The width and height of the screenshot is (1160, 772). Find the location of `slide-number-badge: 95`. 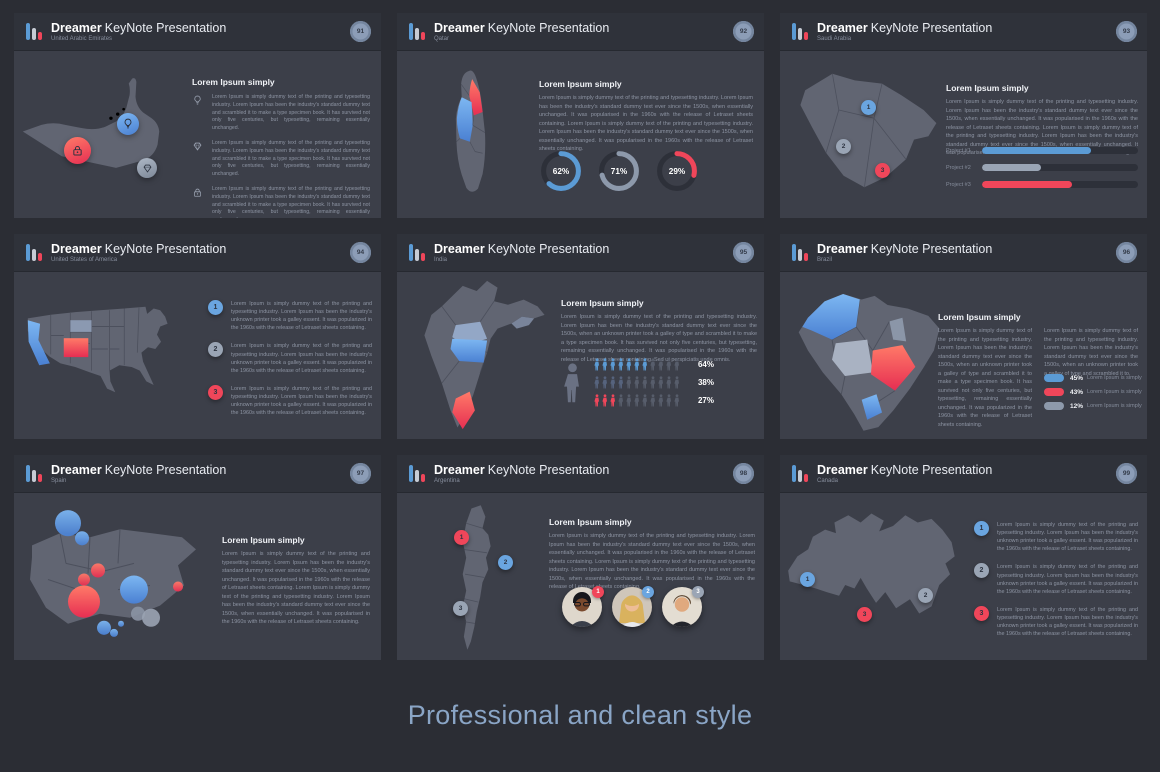

slide-number-badge: 95 is located at coordinates (743, 252).